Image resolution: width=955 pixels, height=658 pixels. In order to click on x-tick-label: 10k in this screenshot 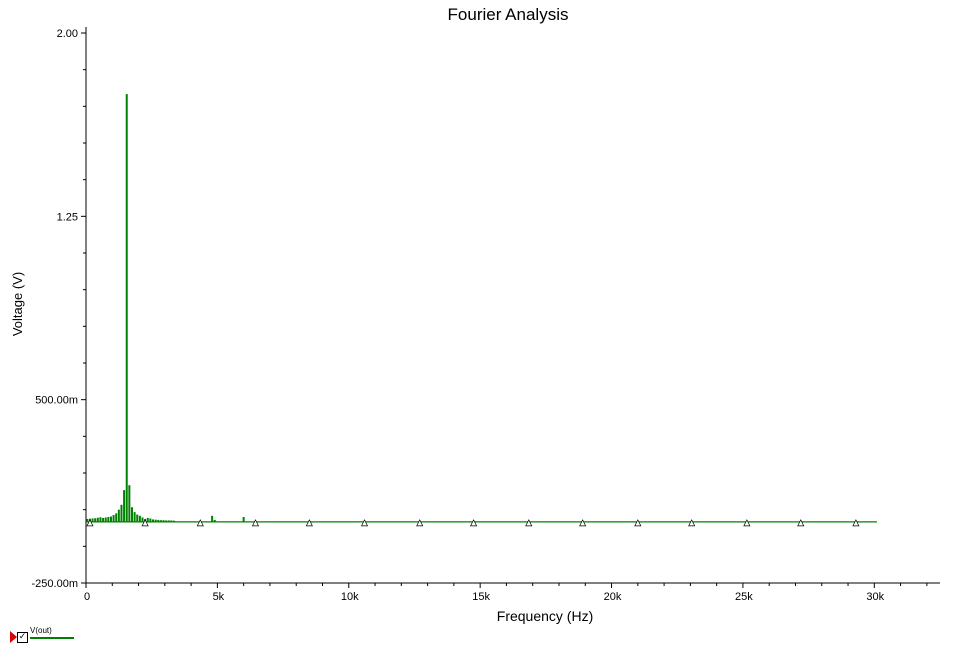, I will do `click(350, 597)`.